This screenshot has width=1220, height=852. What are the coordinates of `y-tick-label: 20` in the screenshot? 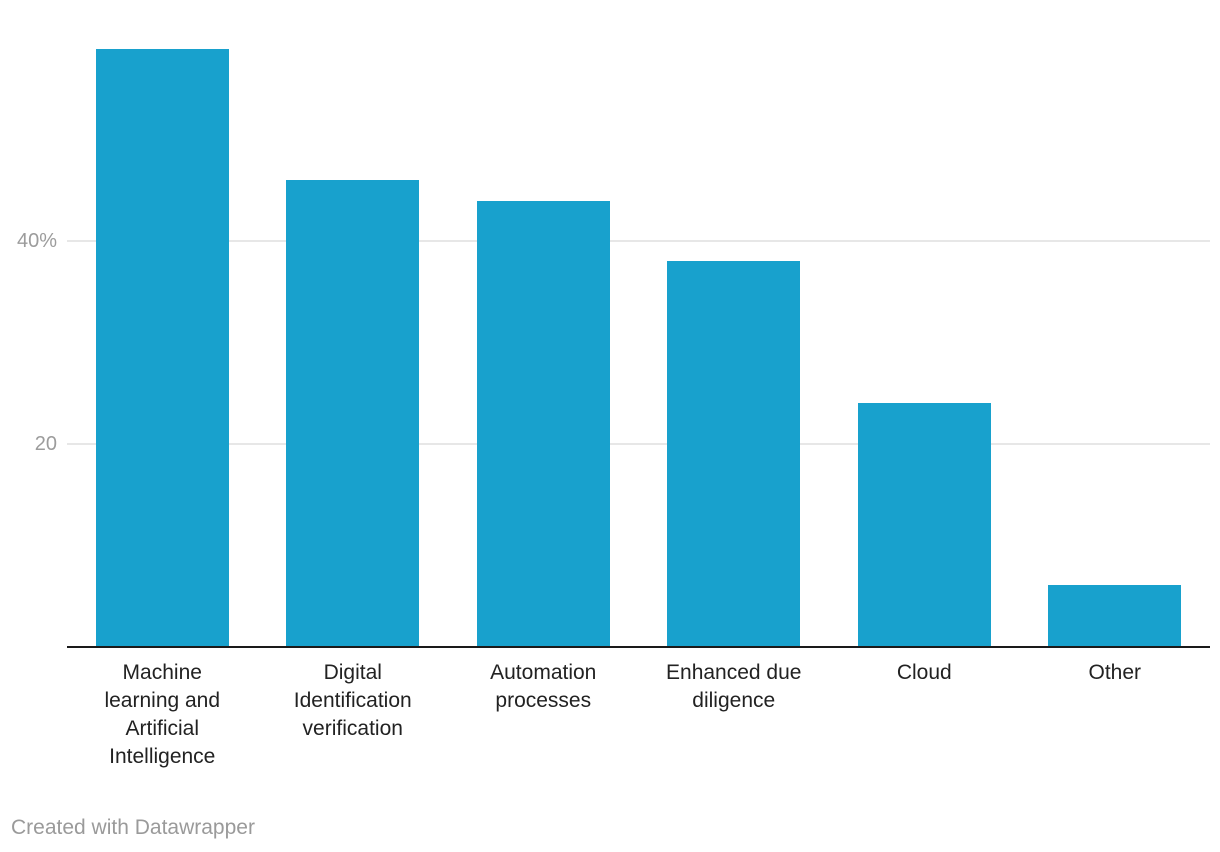 It's located at (45, 443).